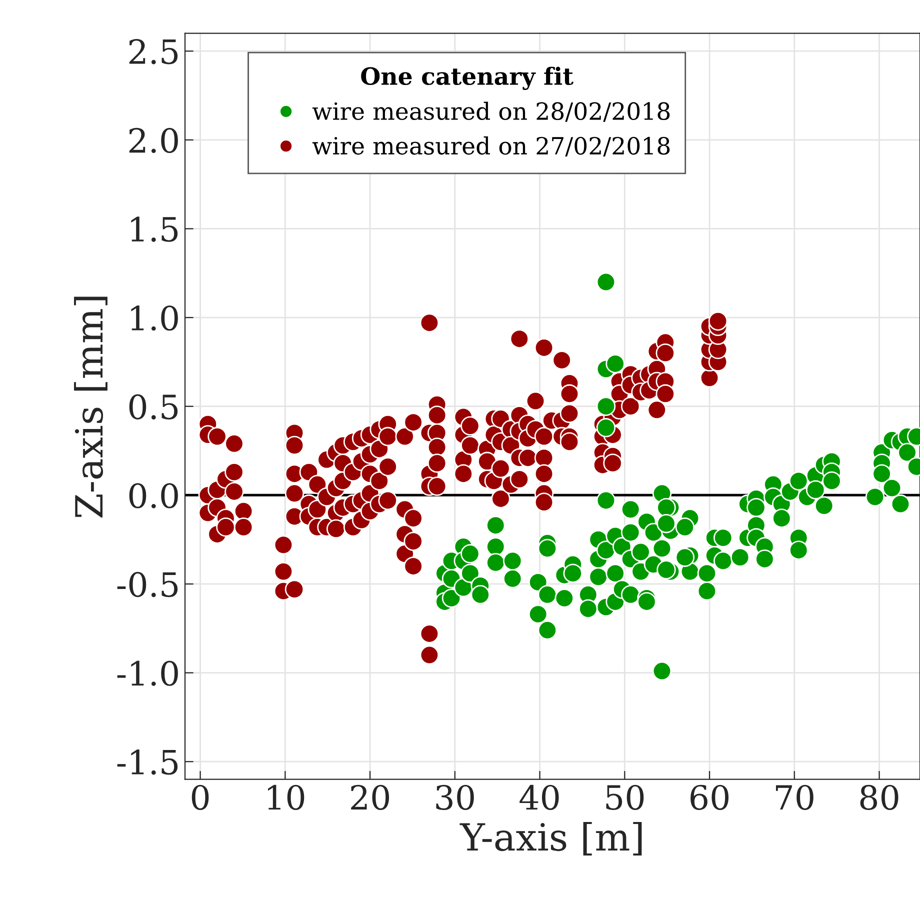  Describe the element at coordinates (147, 762) in the screenshot. I see `y-tick-label: -1.5` at that location.